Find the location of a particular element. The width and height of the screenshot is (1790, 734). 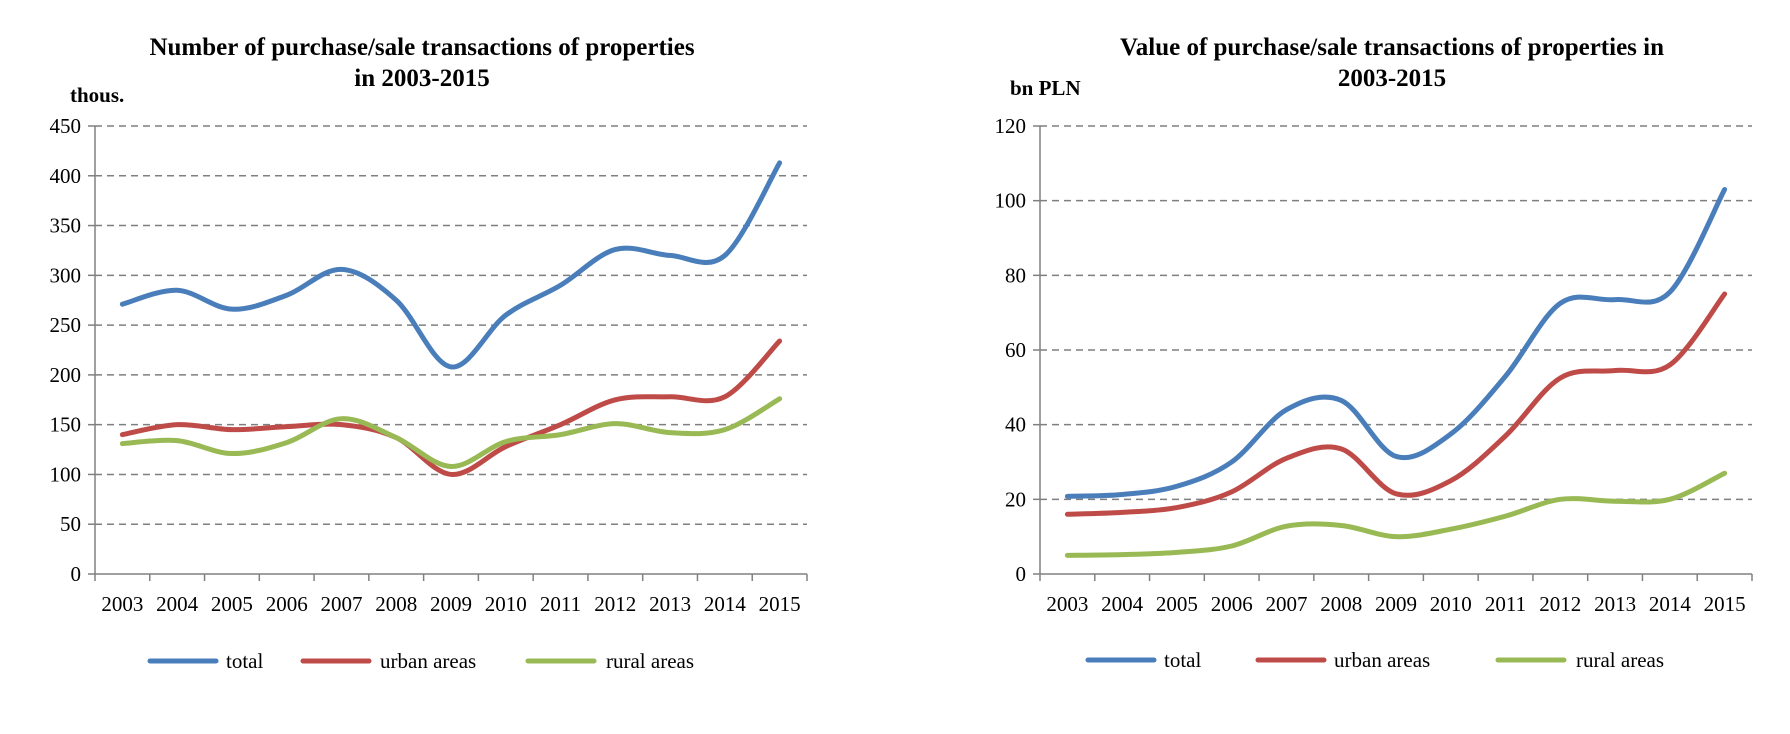

y-tick-label: 120 is located at coordinates (1011, 126).